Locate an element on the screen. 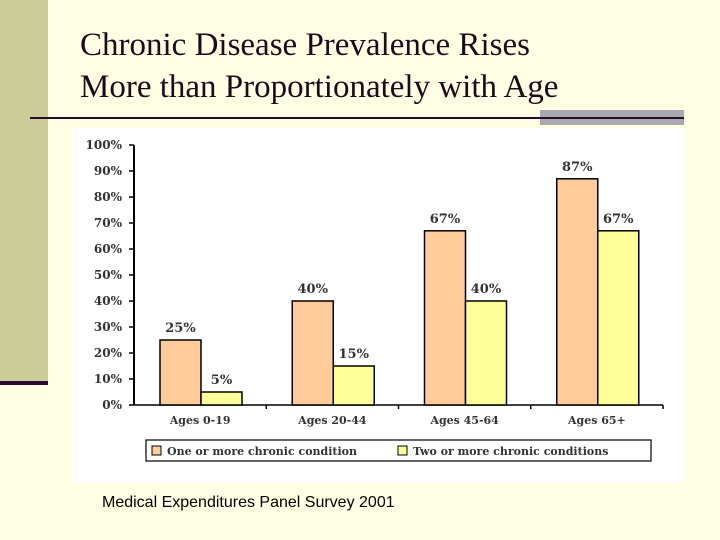  title-line-1: Chronic Disease Prevalence Rises is located at coordinates (305, 45).